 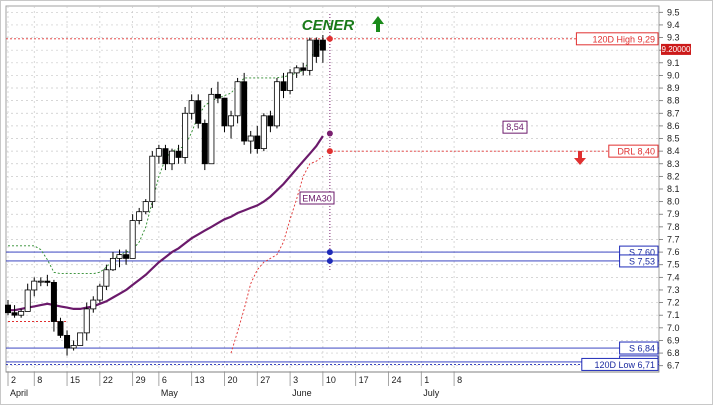 What do you see at coordinates (426, 380) in the screenshot?
I see `x-tick-label: 1` at bounding box center [426, 380].